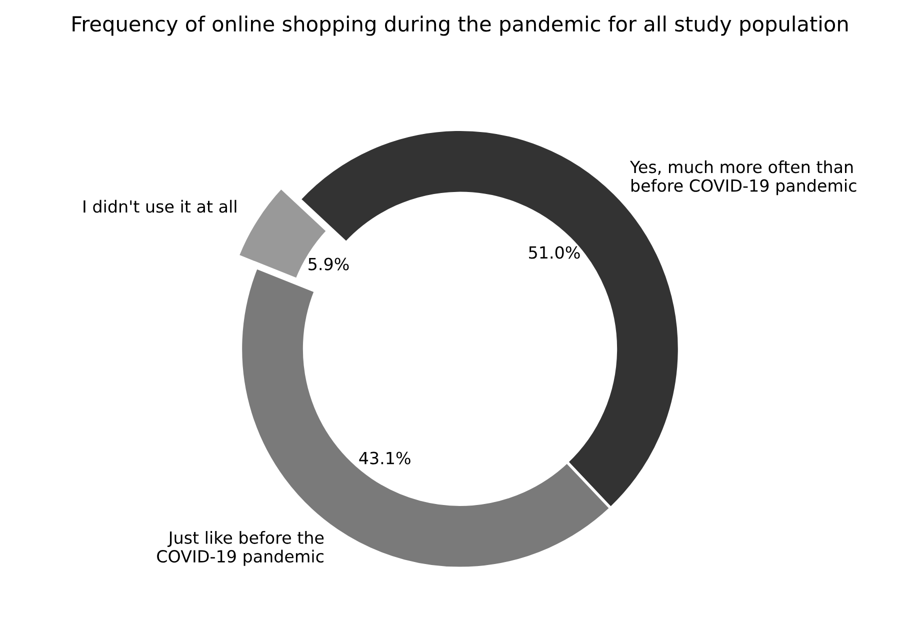 Image resolution: width=920 pixels, height=623 pixels. Describe the element at coordinates (240, 548) in the screenshot. I see `slice-label: Just like before the COVID-19 pandemic` at that location.